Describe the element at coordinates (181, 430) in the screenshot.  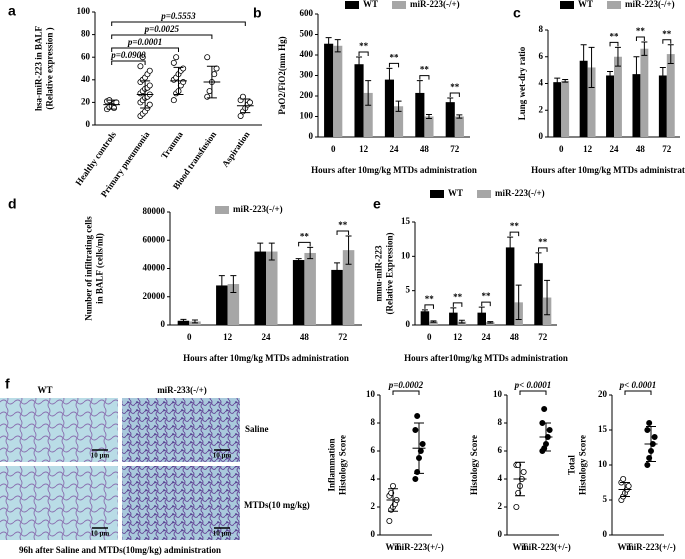
I see `histology-image` at that location.